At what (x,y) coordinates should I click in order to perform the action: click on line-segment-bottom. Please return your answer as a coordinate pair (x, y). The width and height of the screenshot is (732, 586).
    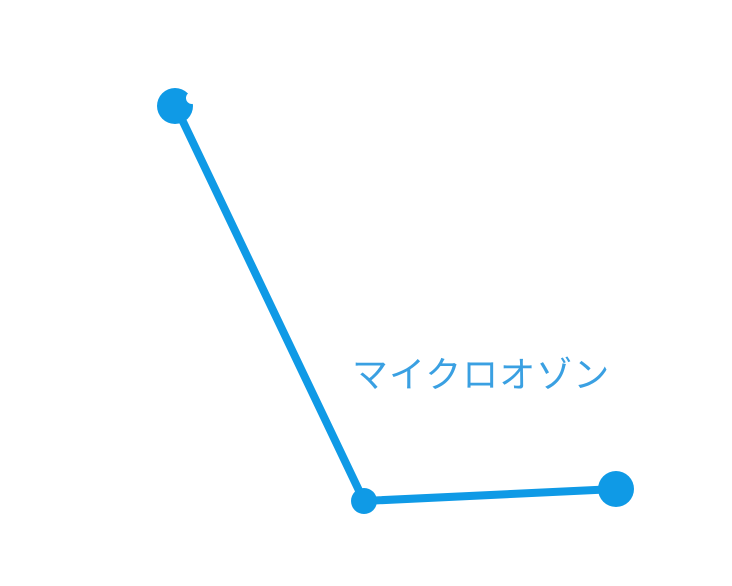
    Looking at the image, I should click on (490, 495).